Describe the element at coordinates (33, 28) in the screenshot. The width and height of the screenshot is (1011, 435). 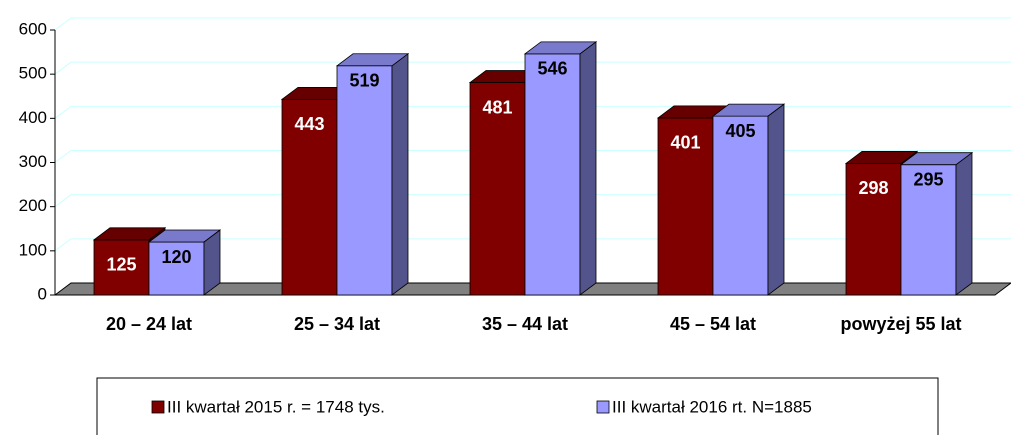
I see `y-tick-label: 600` at that location.